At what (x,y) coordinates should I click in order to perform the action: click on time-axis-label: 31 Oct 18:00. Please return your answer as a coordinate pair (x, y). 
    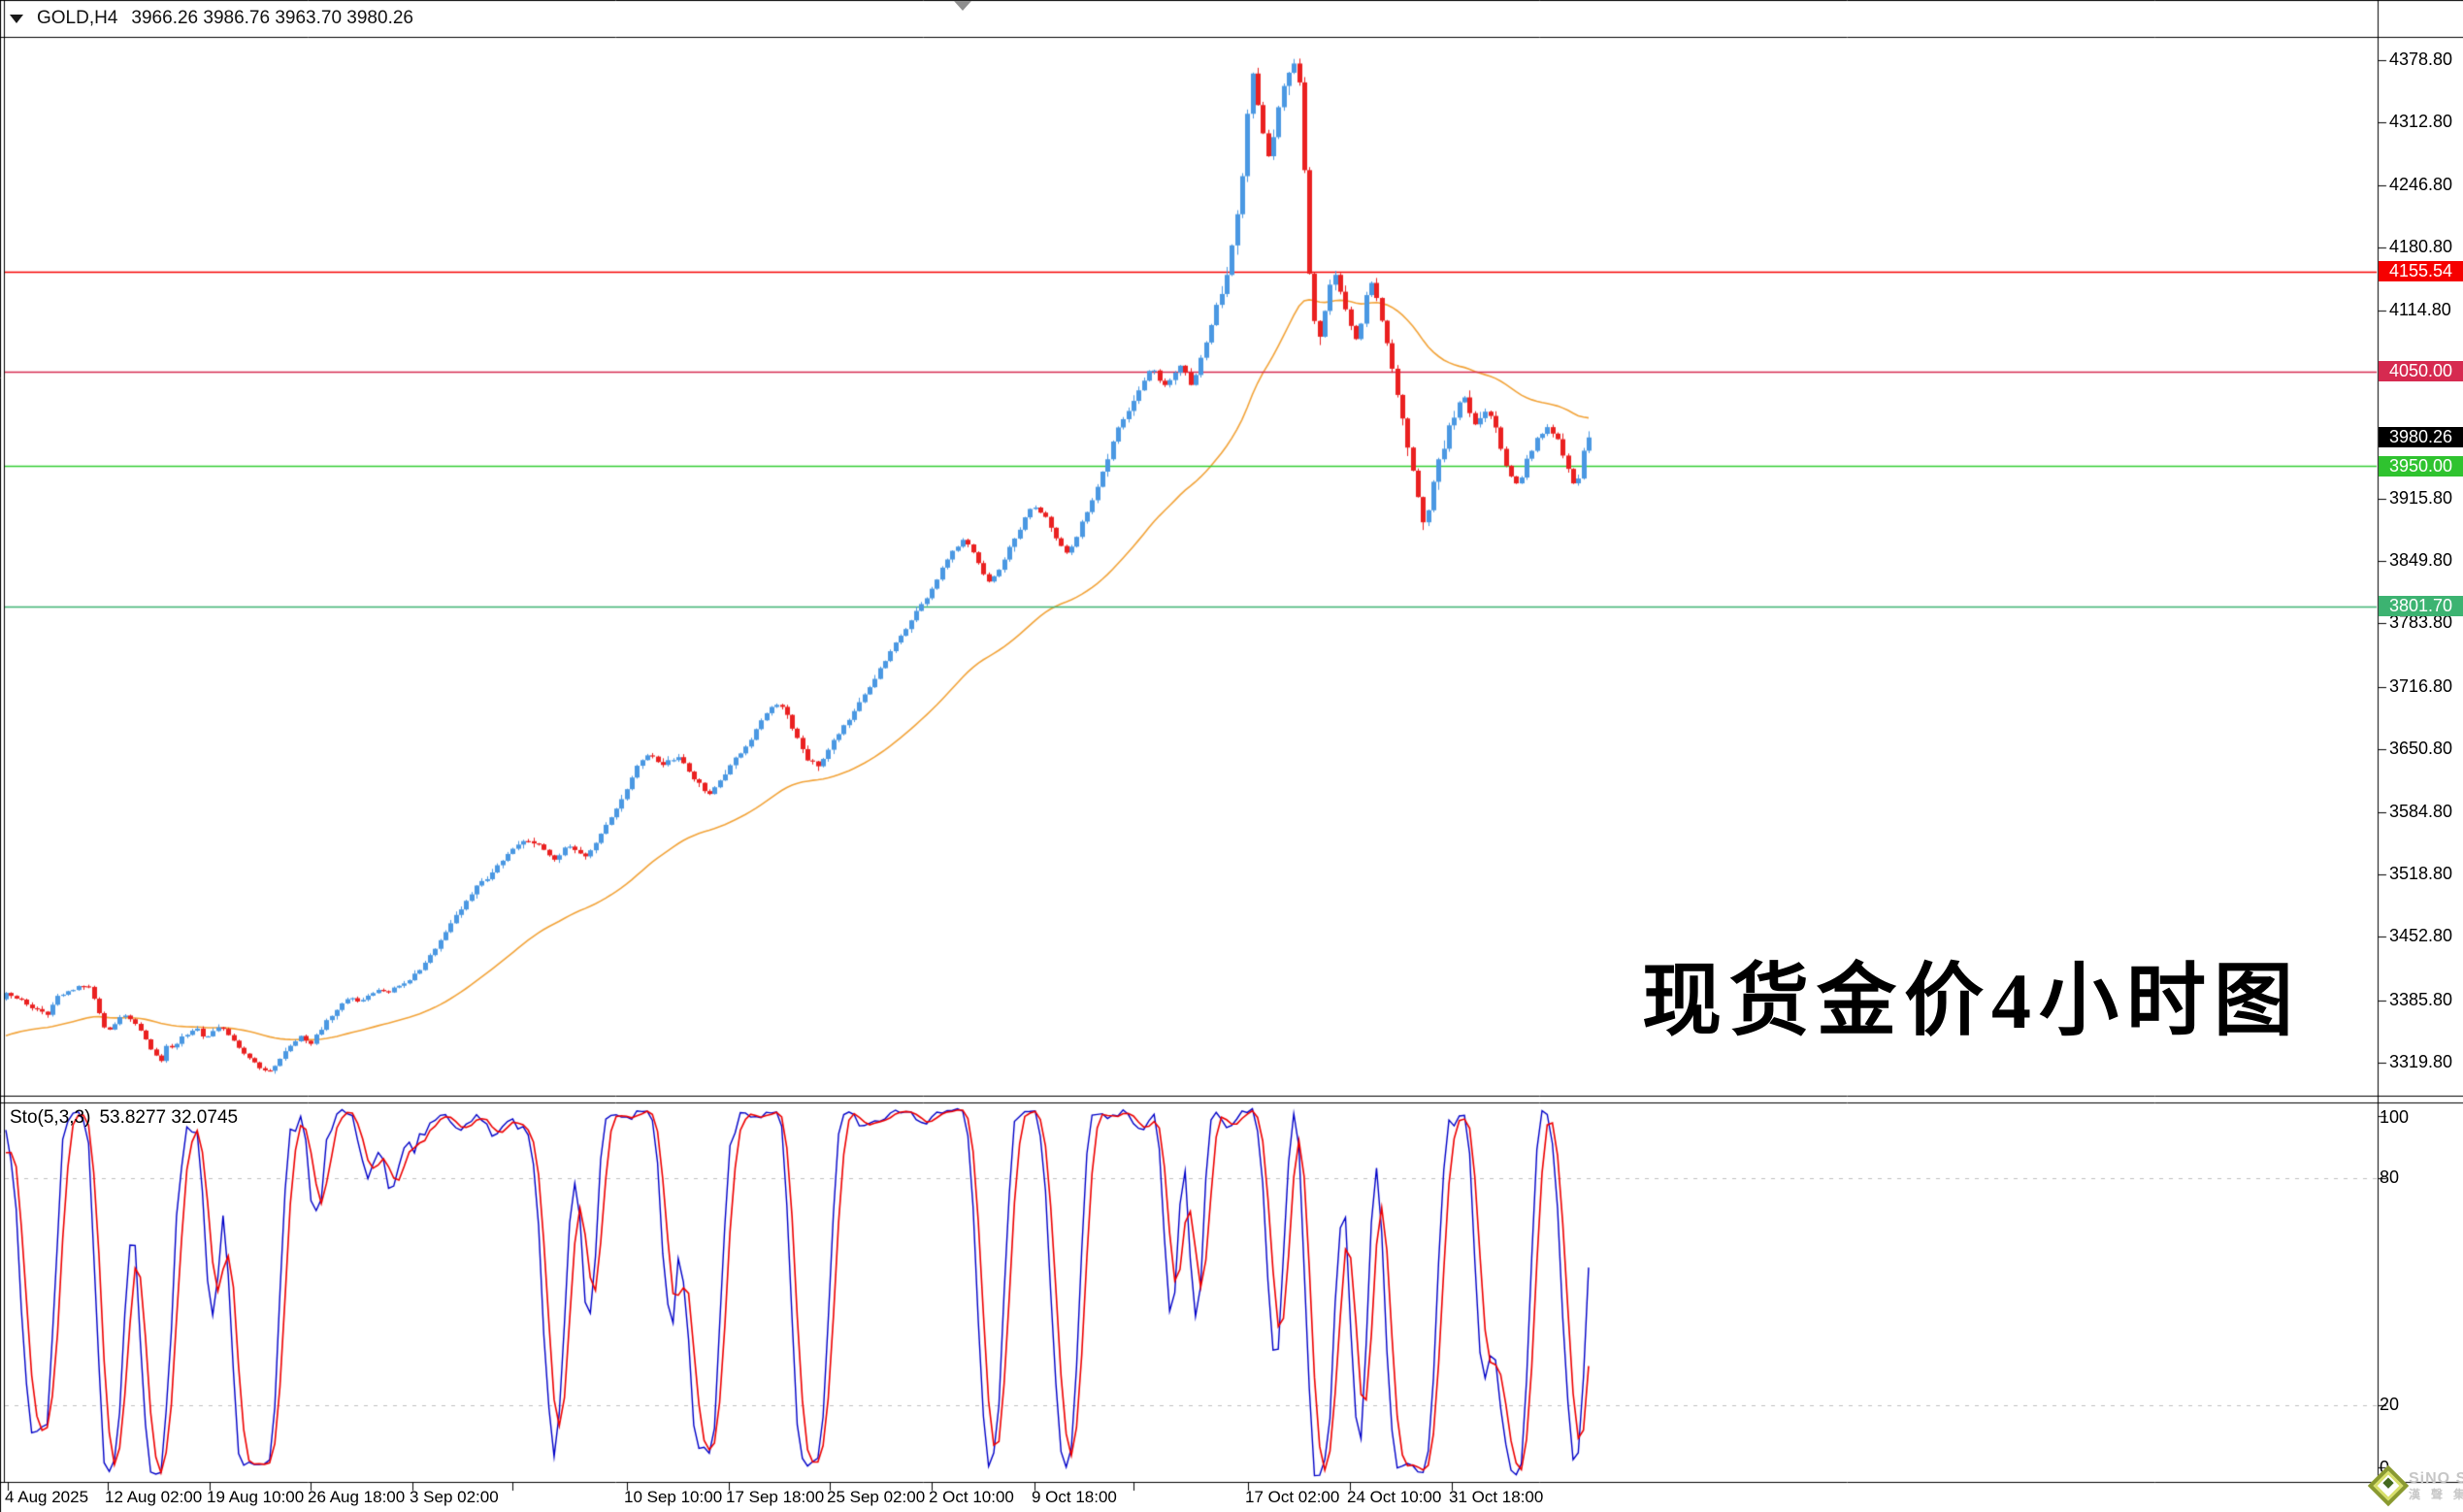
    Looking at the image, I should click on (1496, 1497).